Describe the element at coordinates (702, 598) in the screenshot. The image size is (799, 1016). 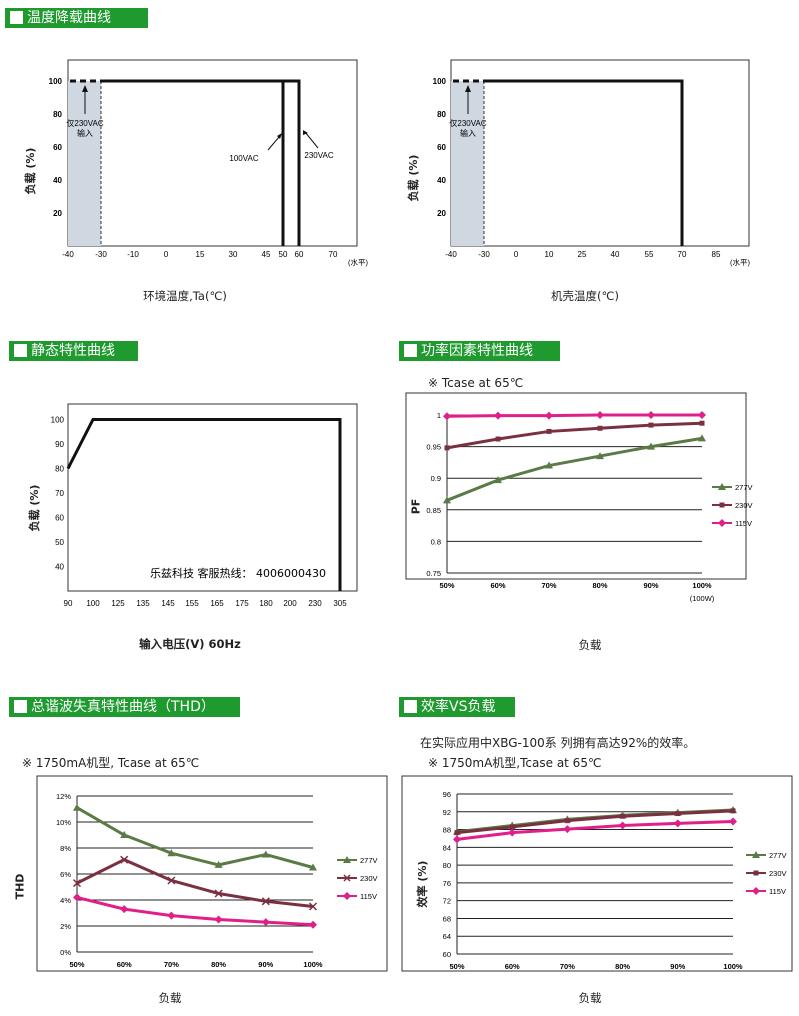
I see `x-tick-sublabel: (100W)` at that location.